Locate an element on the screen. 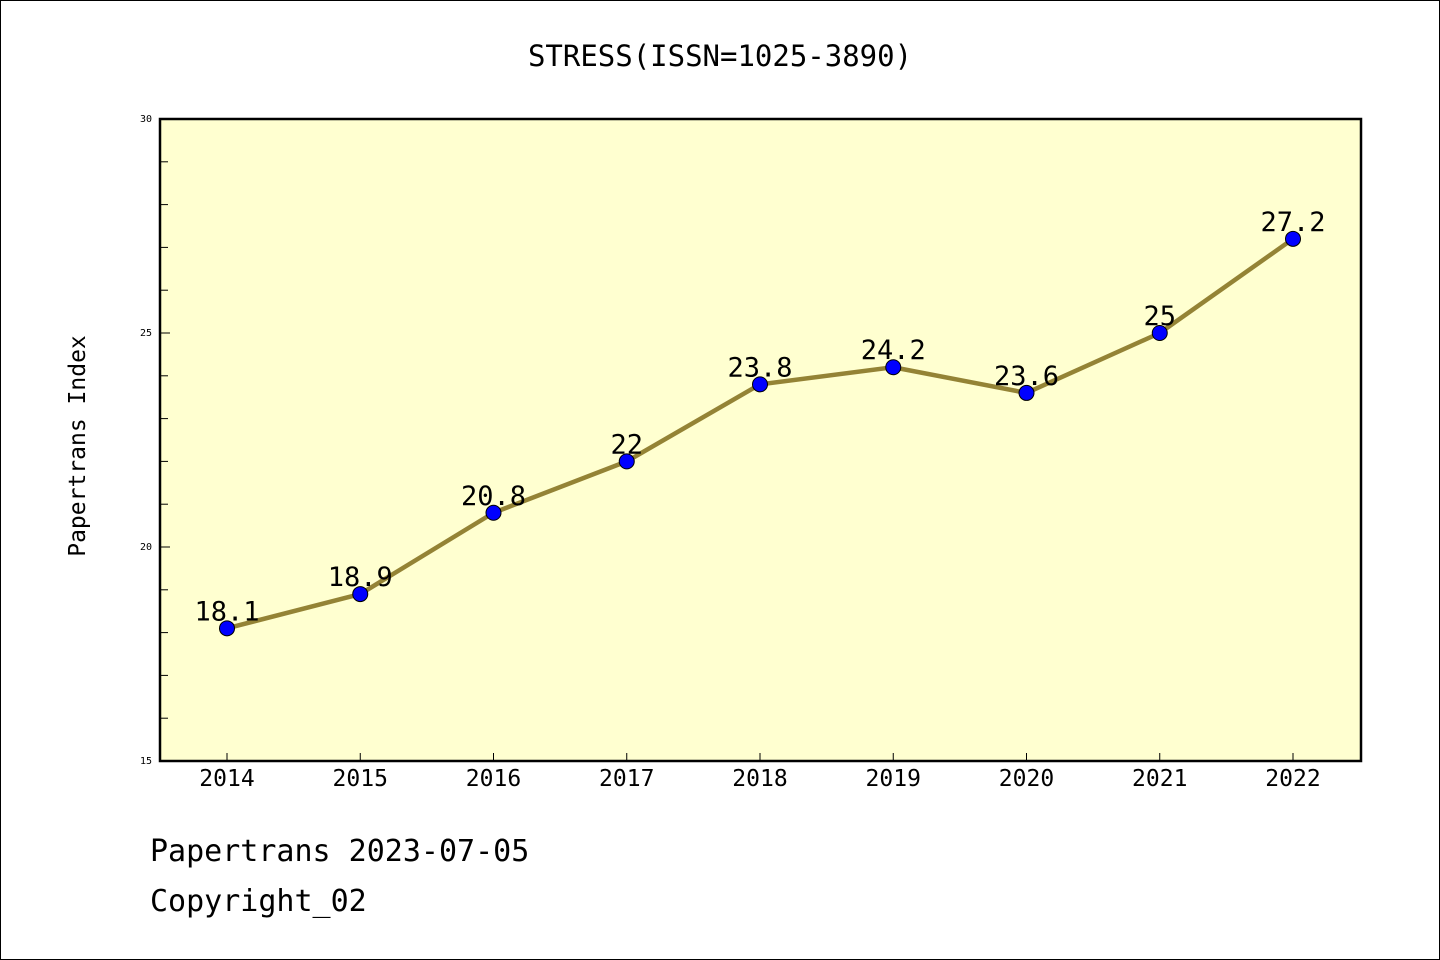  data-label: 25 is located at coordinates (1159, 316).